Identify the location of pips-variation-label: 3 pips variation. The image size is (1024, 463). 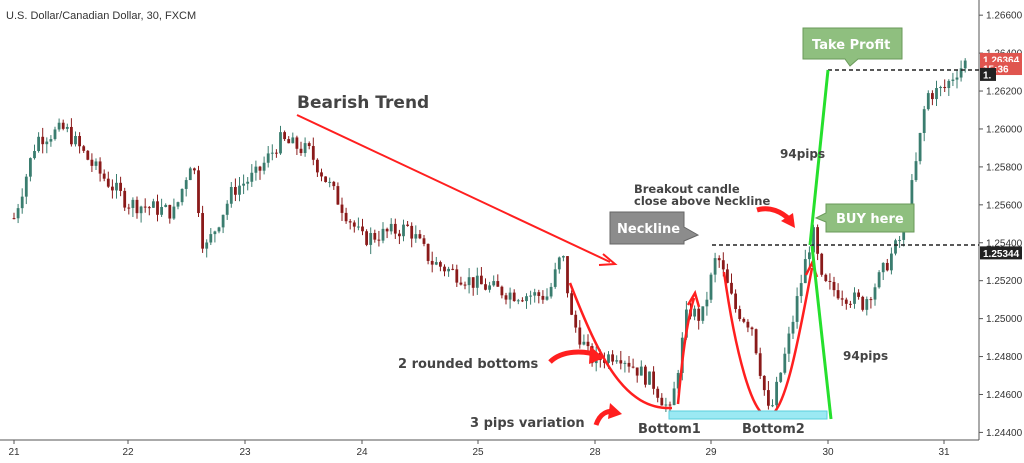
(527, 423).